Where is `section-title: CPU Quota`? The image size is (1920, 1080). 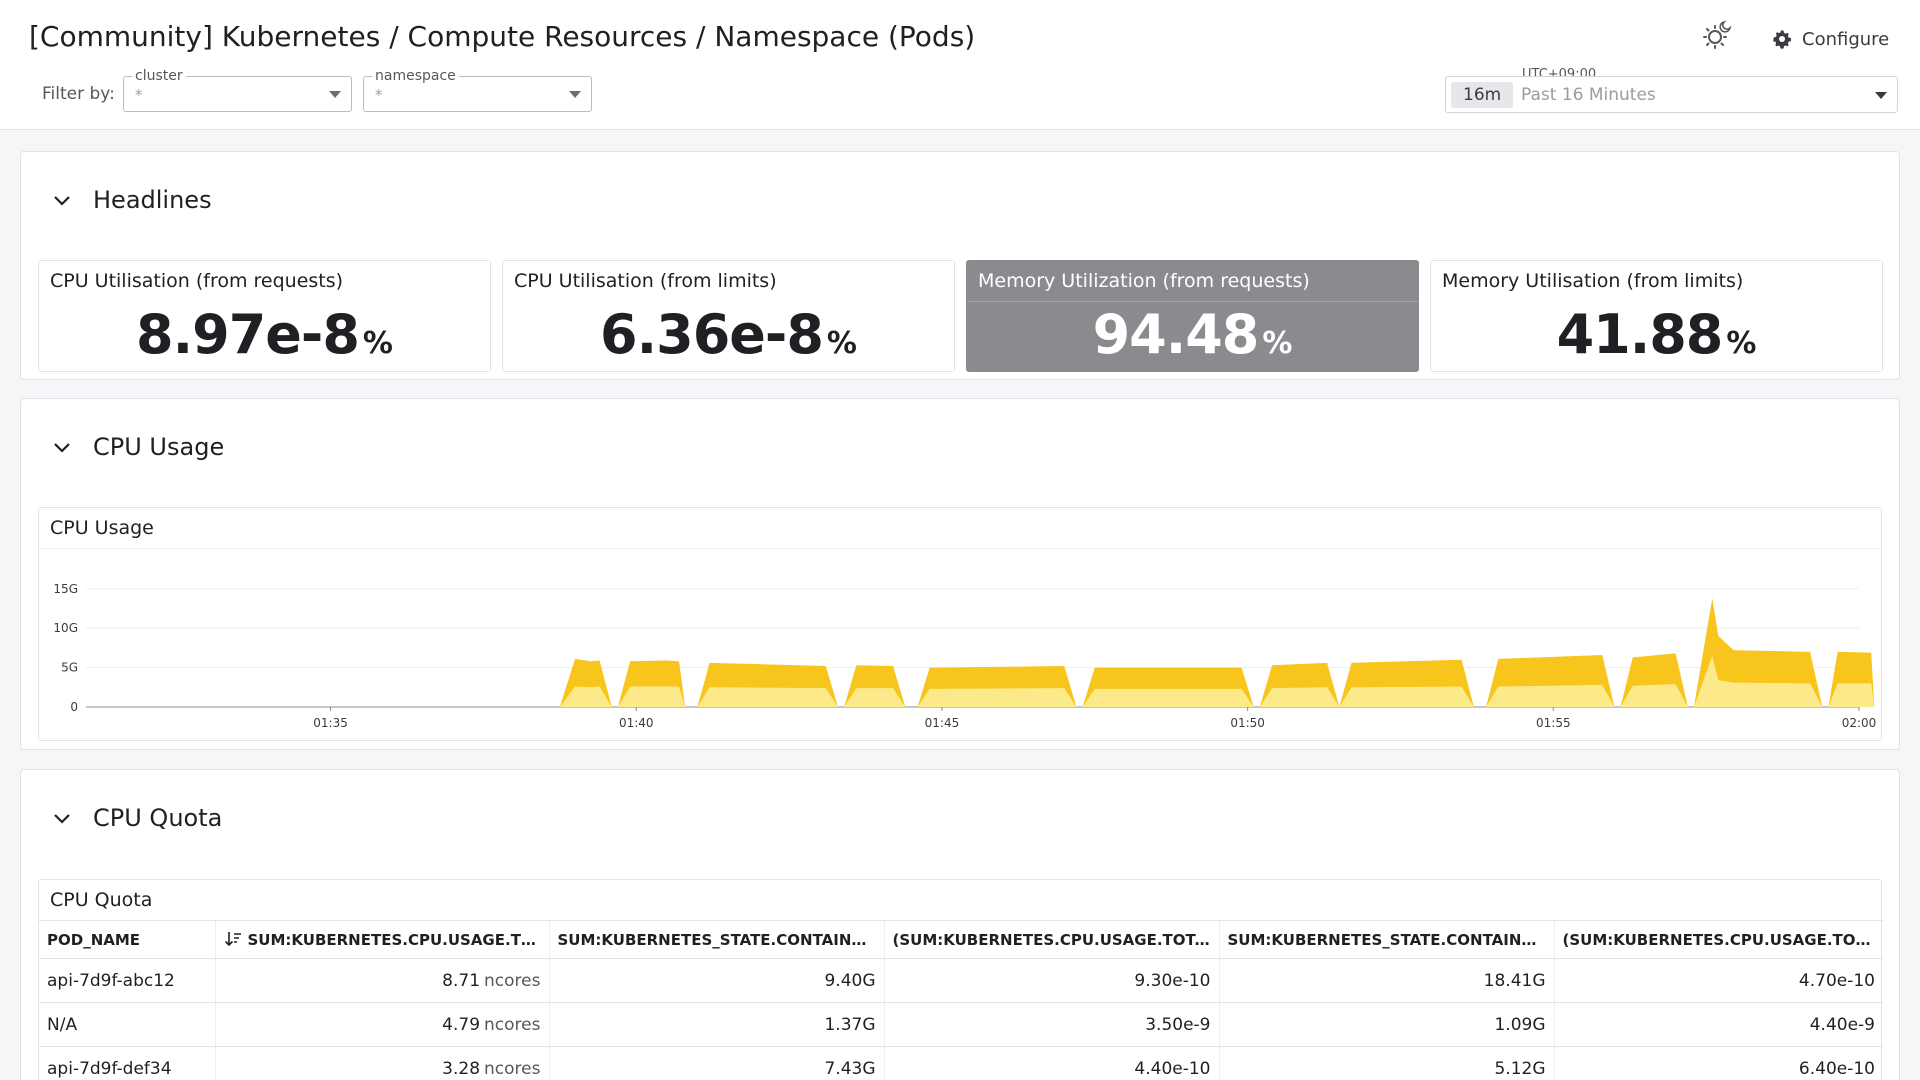
section-title: CPU Quota is located at coordinates (158, 818).